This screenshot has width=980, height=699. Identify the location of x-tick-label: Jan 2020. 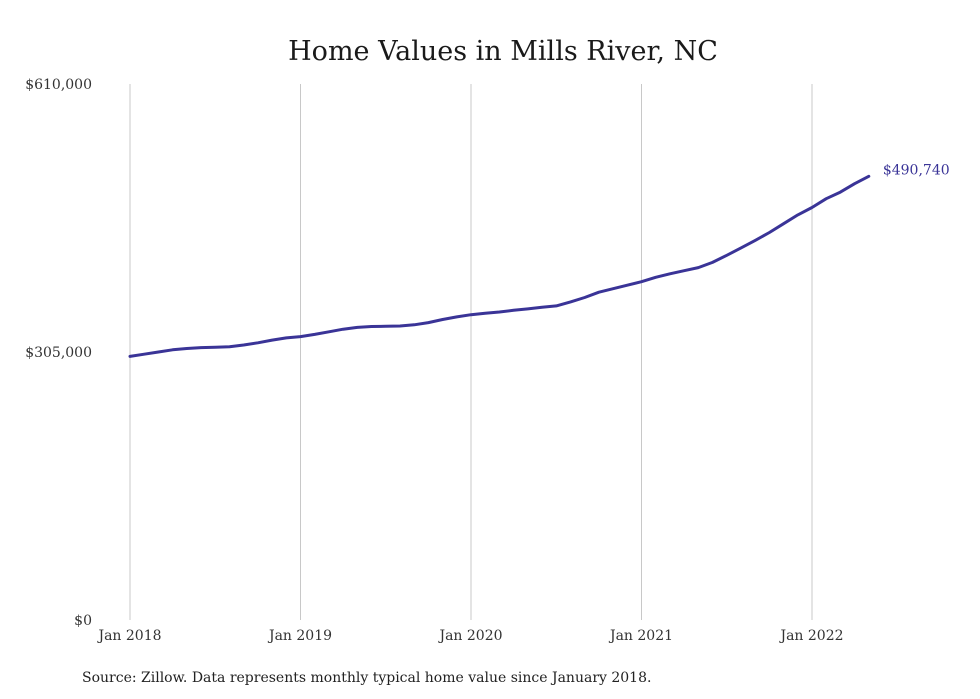
(469, 636).